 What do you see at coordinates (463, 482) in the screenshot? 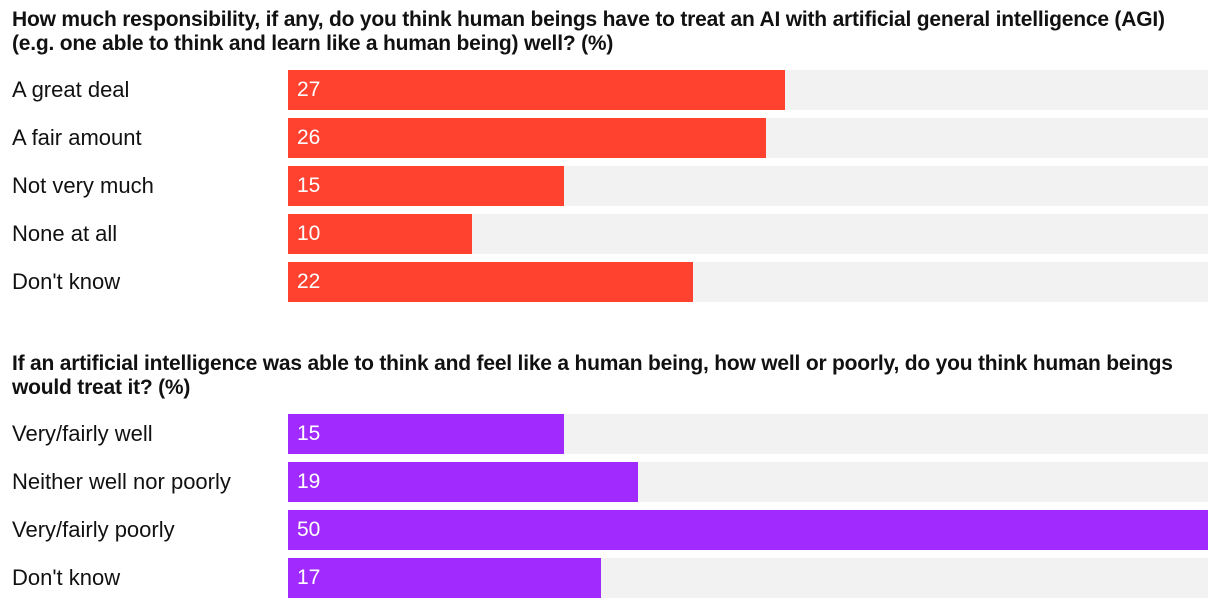
I see `bar: 19` at bounding box center [463, 482].